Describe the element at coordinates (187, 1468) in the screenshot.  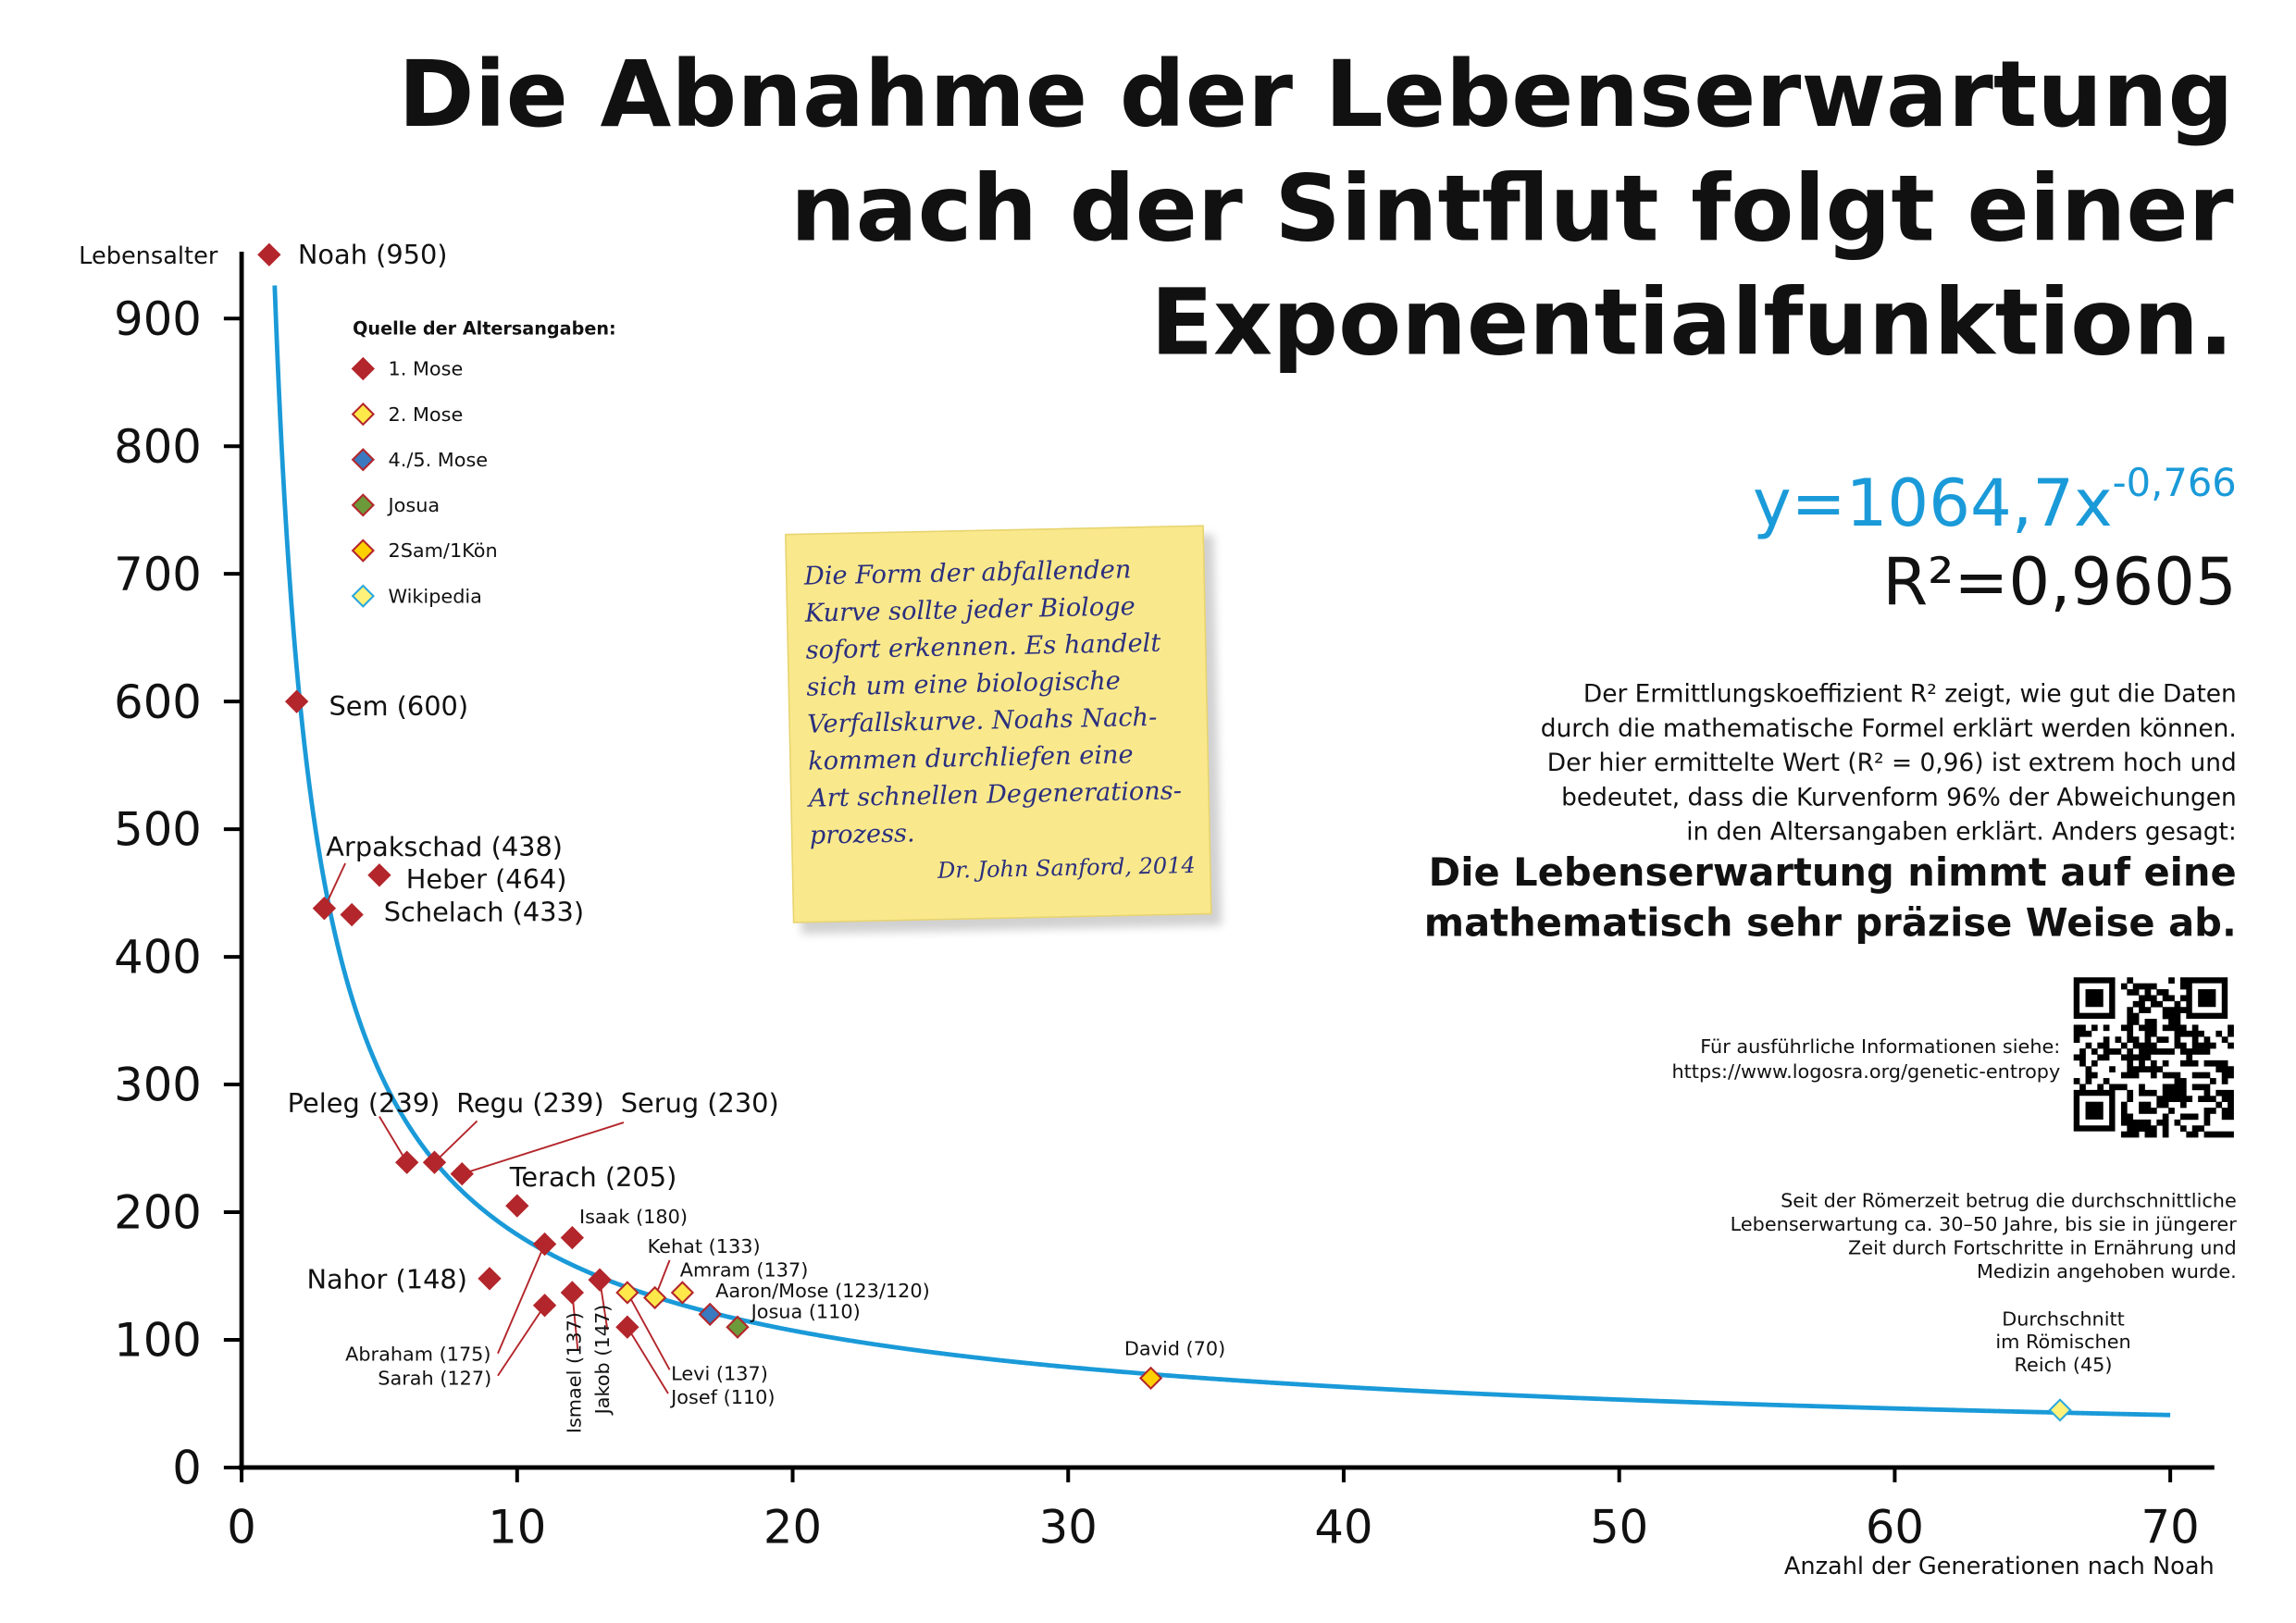
I see `y-tick-label: 0` at that location.